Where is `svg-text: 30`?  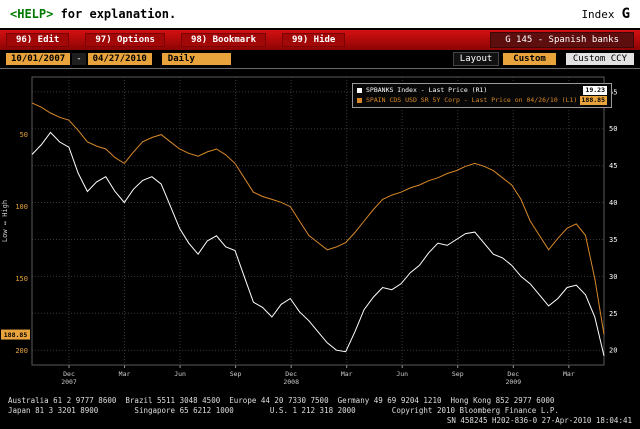
svg-text: 30 is located at coordinates (613, 277).